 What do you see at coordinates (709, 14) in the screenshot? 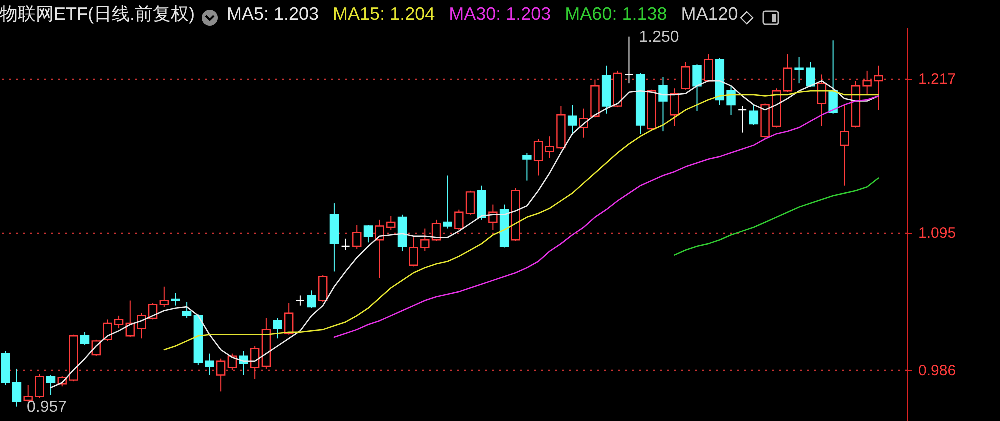
I see `text: MA120` at bounding box center [709, 14].